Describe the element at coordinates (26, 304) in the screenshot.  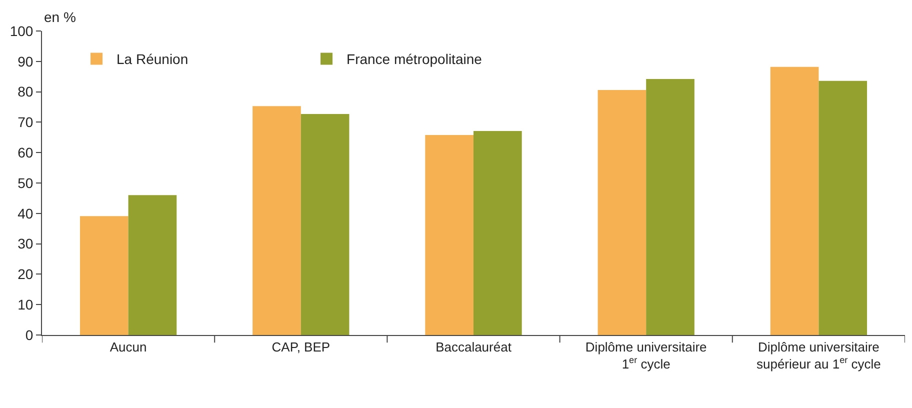
I see `y-tick-label: 10` at that location.